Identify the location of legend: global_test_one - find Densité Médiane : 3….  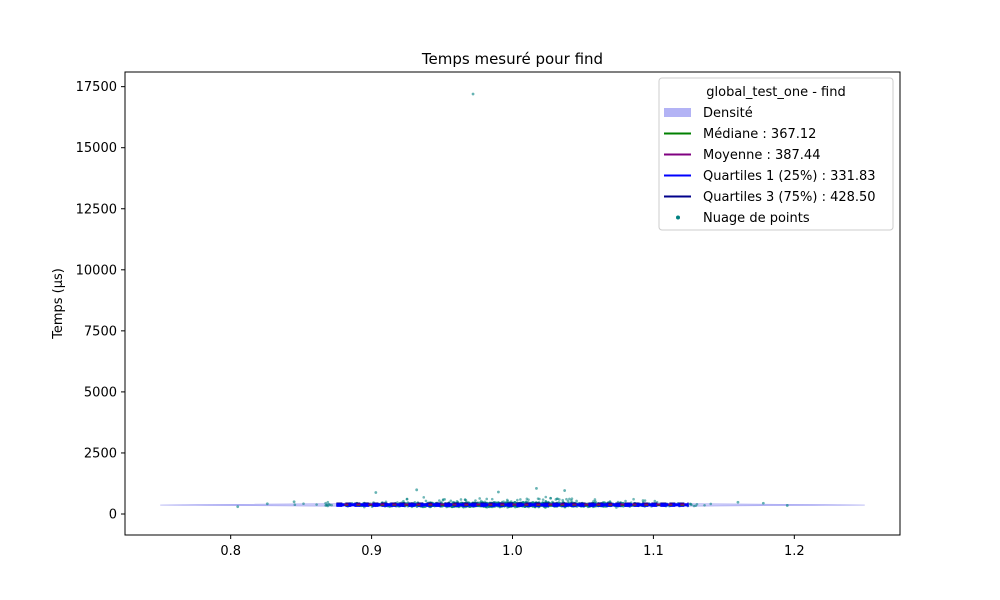
(776, 154).